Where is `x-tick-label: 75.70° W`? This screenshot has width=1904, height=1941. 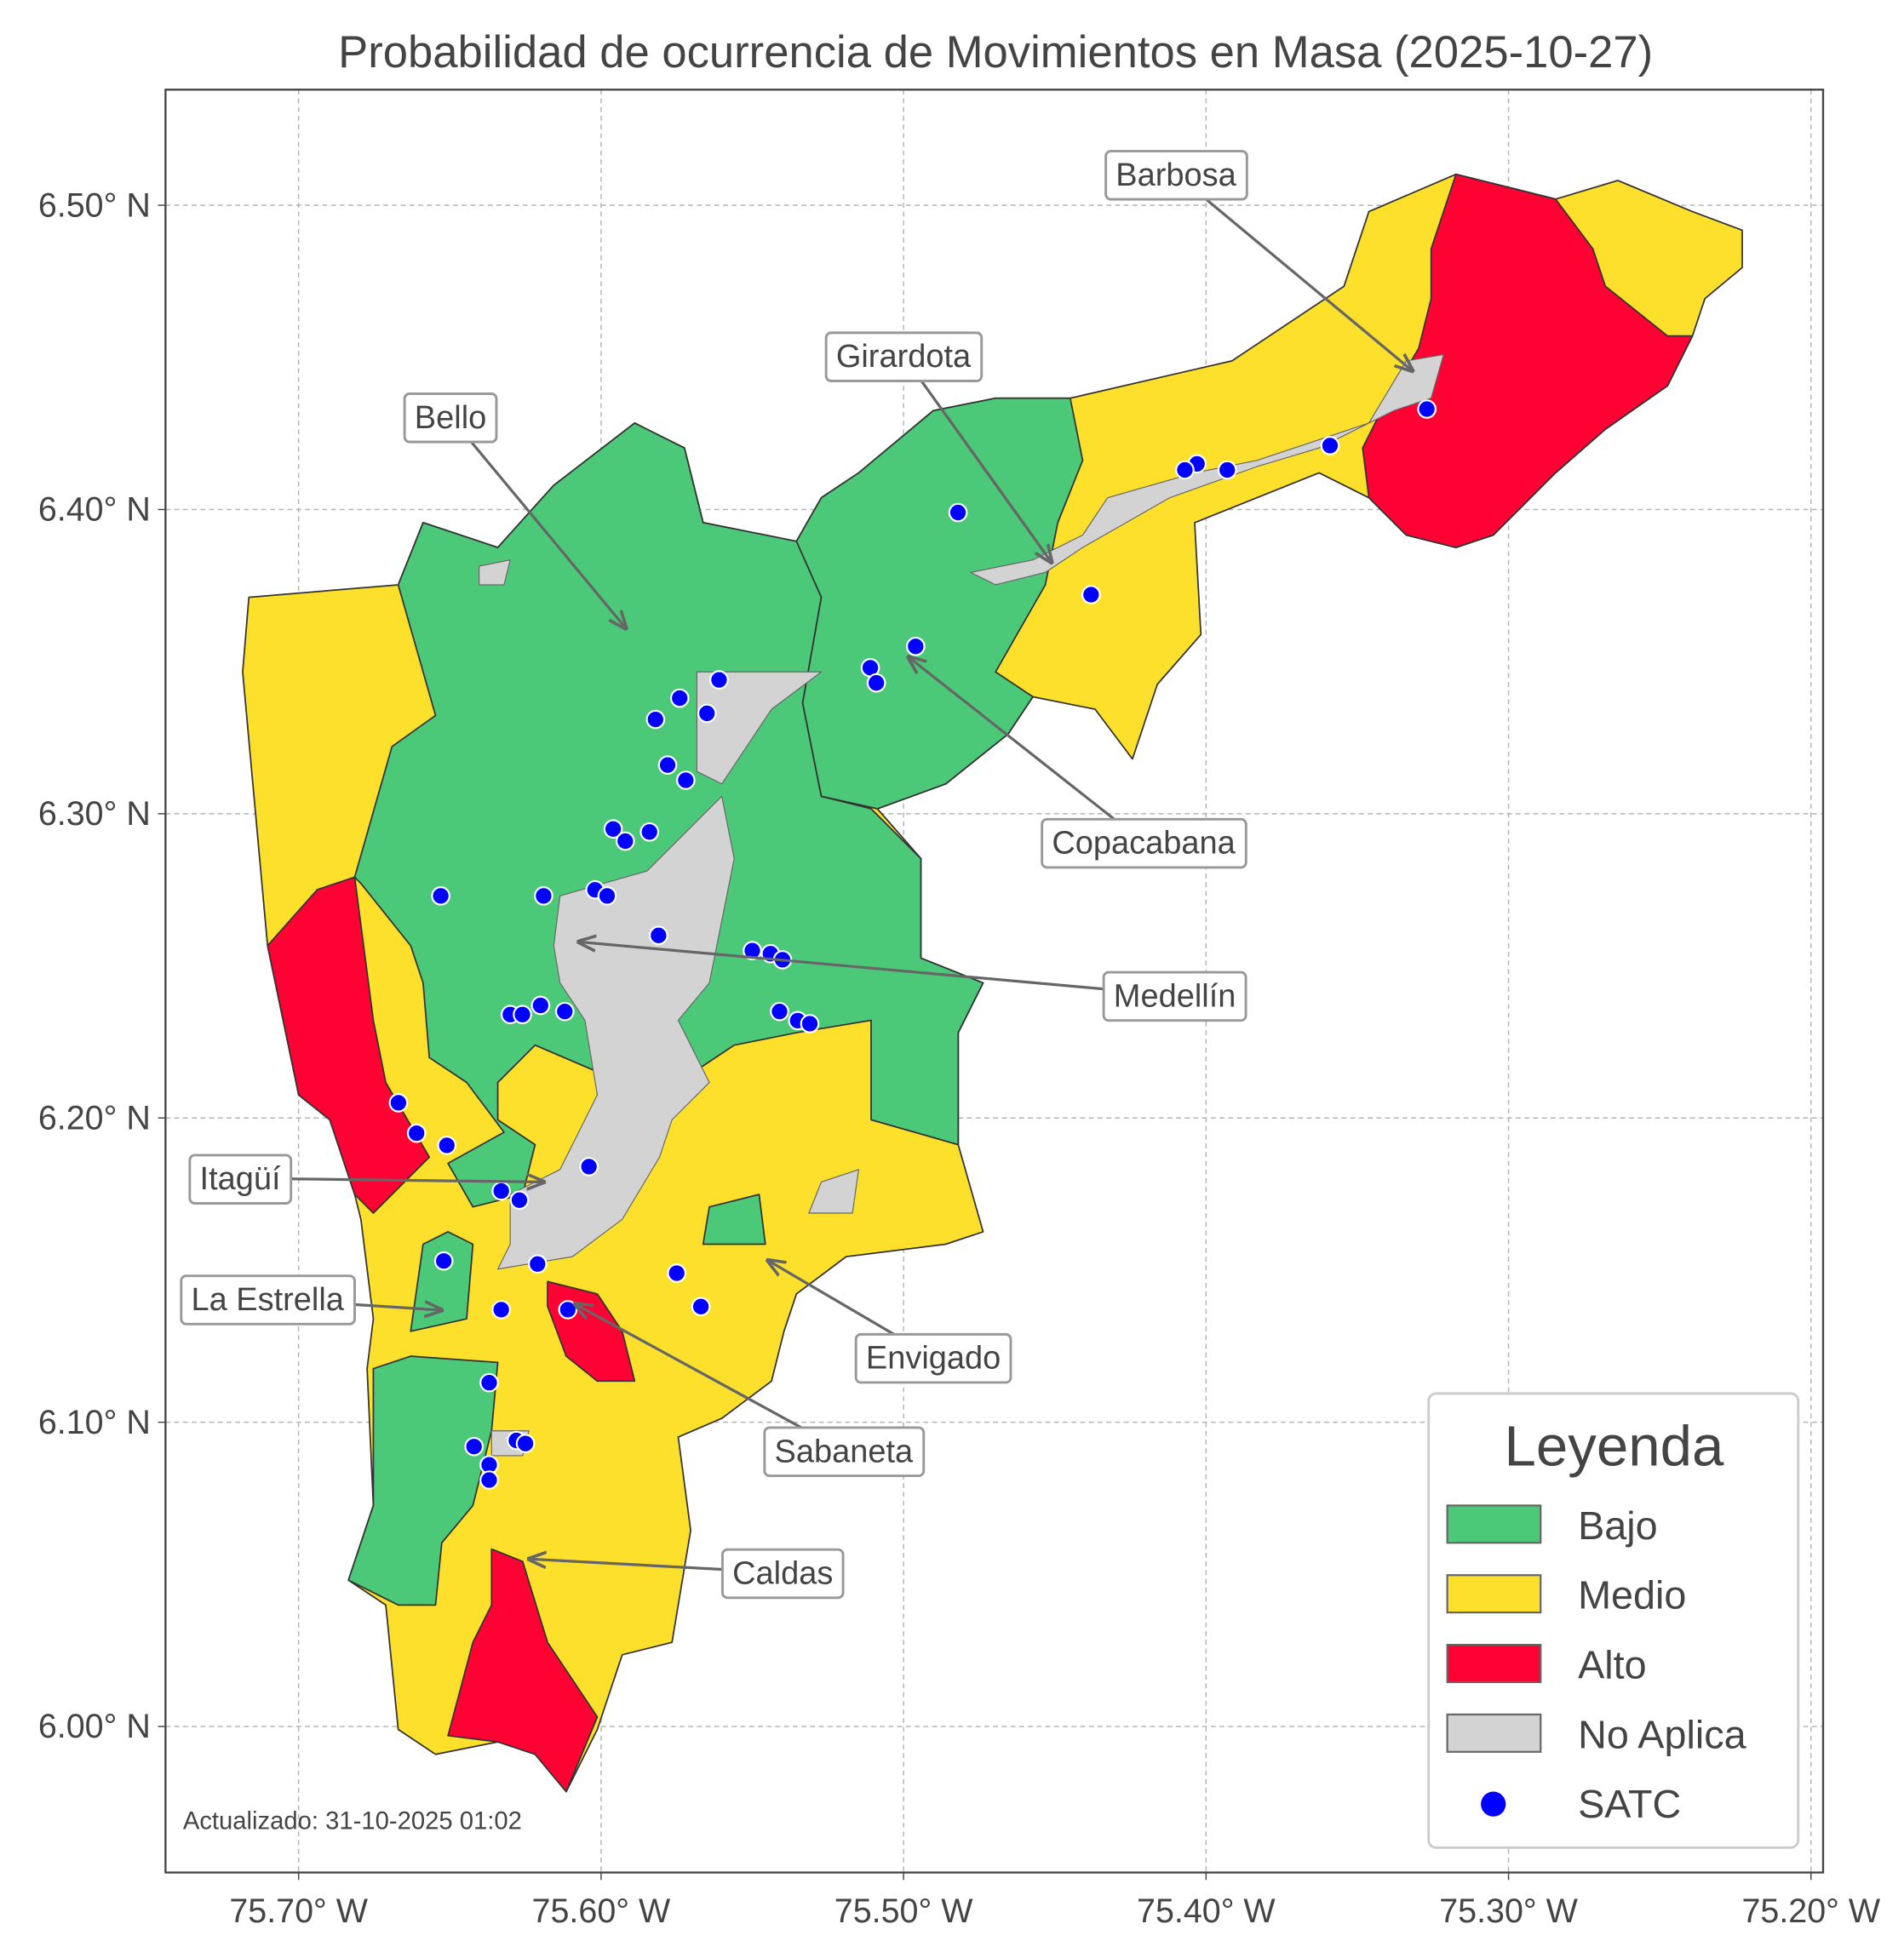
x-tick-label: 75.70° W is located at coordinates (298, 1911).